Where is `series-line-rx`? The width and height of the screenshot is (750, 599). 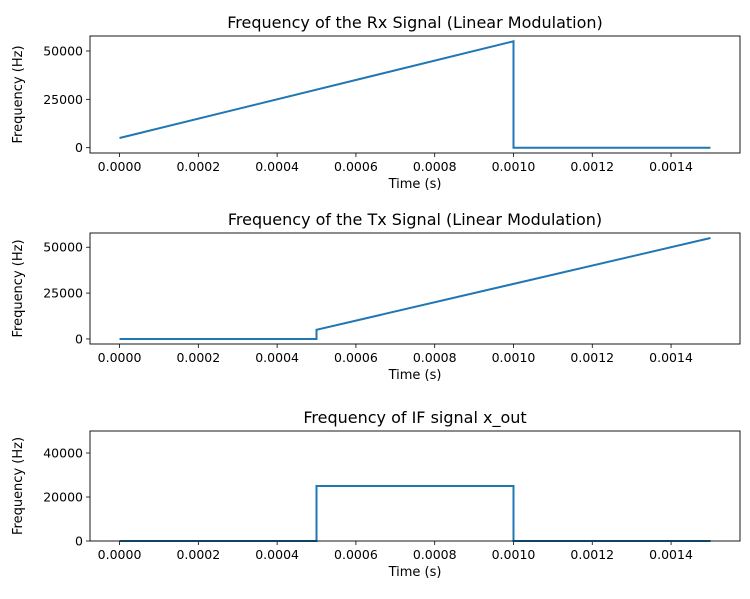
series-line-rx is located at coordinates (415, 94).